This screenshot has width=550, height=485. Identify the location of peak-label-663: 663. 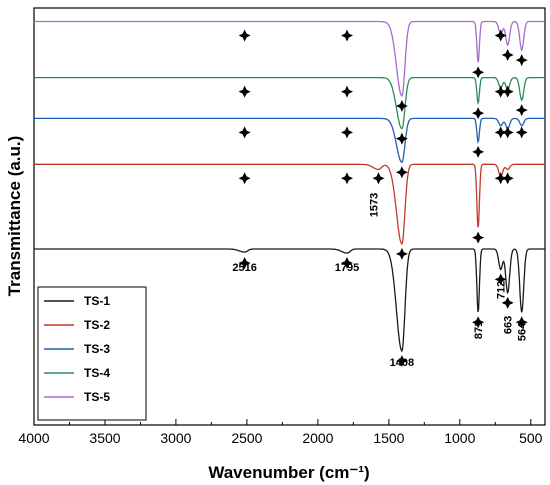
(509, 325).